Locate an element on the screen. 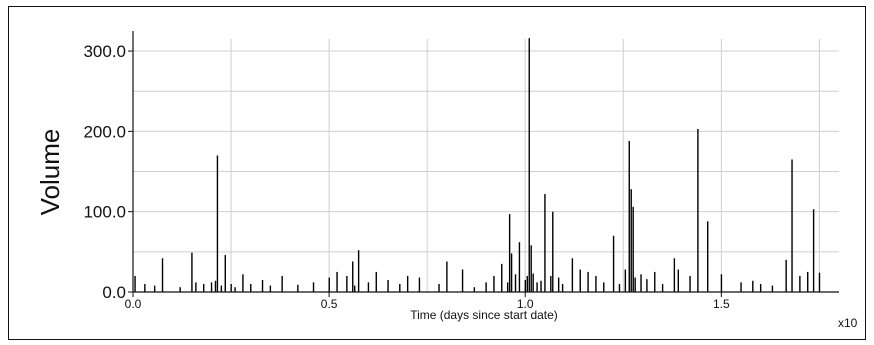 The width and height of the screenshot is (874, 345). y-tick-label: 300.0 is located at coordinates (104, 51).